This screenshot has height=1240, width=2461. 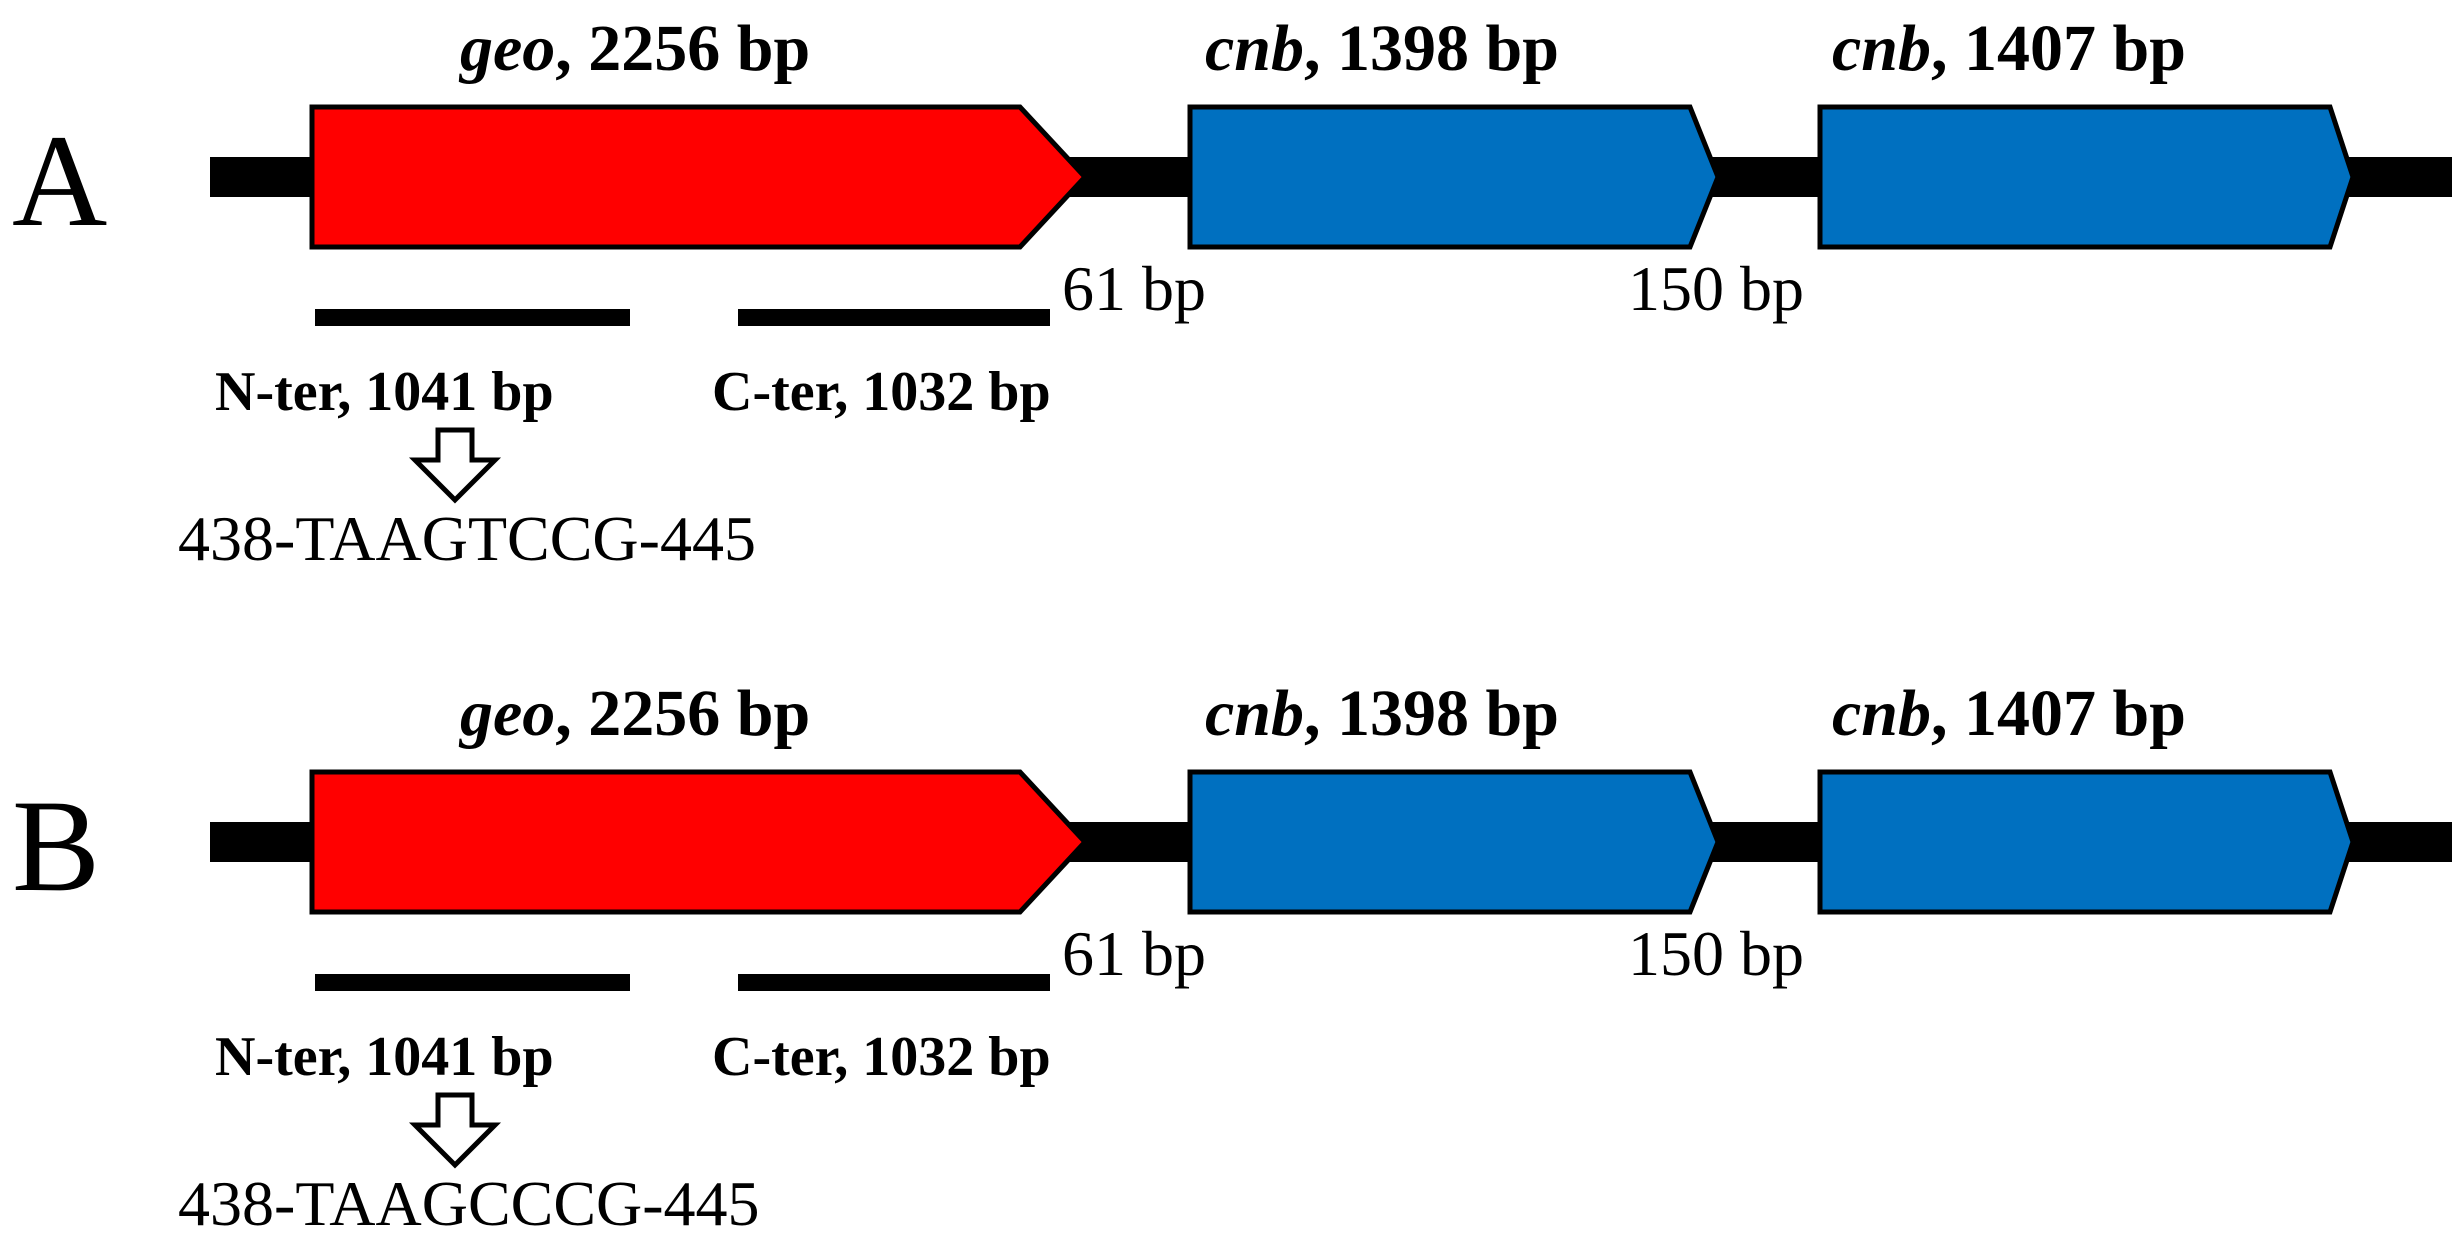 I want to click on panel-letter: A, so click(x=59, y=180).